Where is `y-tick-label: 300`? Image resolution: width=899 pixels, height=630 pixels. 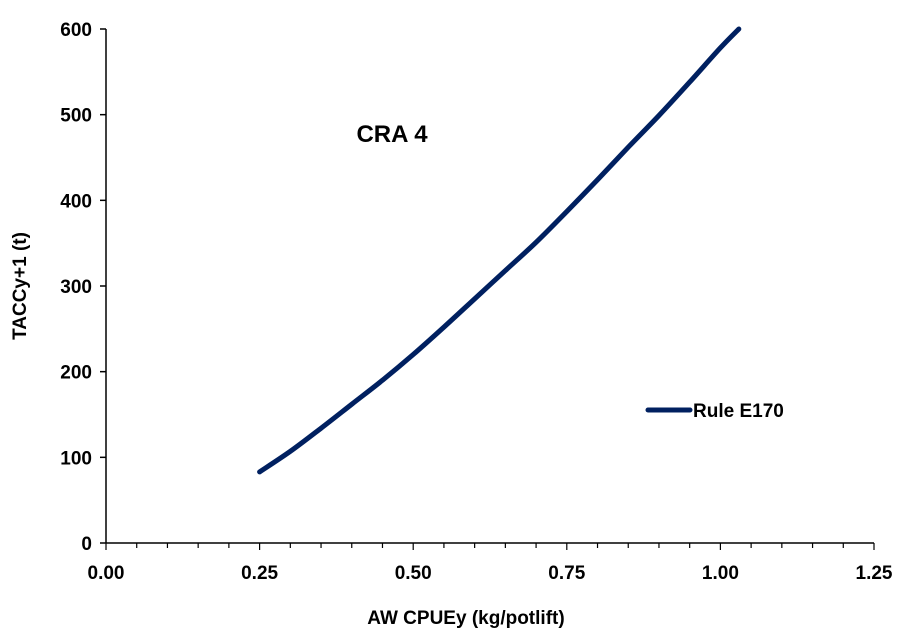
y-tick-label: 300 is located at coordinates (76, 287).